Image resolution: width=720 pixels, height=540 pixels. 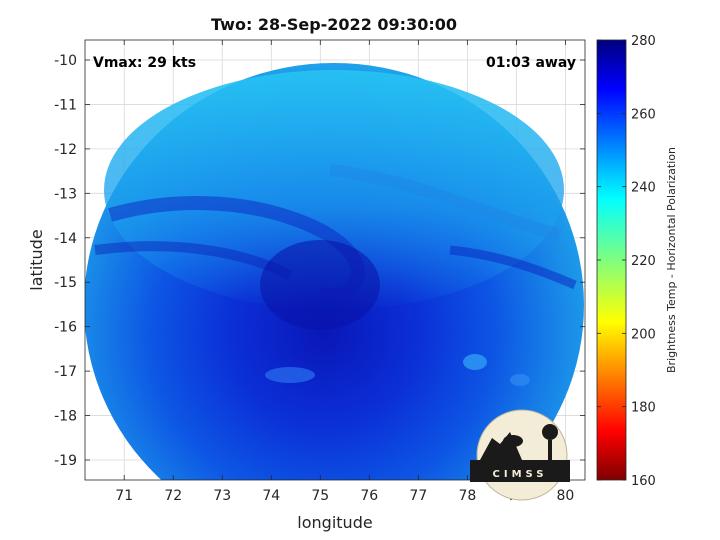 What do you see at coordinates (173, 496) in the screenshot?
I see `x-tick-label: 72` at bounding box center [173, 496].